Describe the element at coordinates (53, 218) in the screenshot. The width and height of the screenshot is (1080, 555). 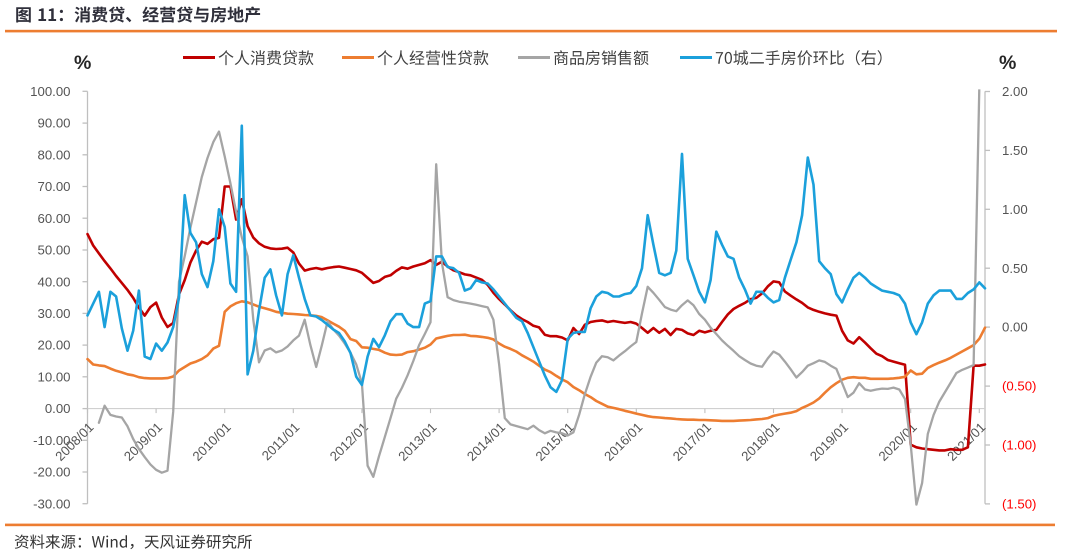
I see `svg-text: 60.00` at that location.